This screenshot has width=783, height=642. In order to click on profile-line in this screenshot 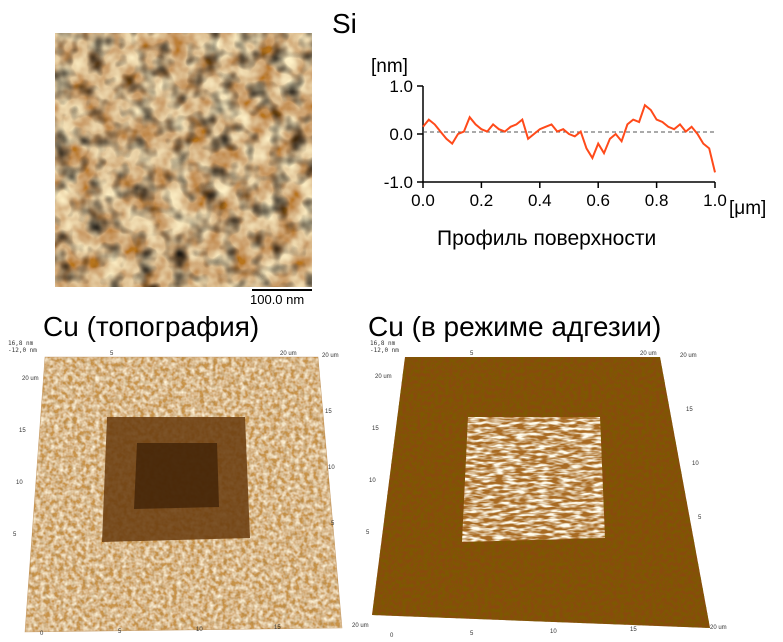, I will do `click(569, 138)`.